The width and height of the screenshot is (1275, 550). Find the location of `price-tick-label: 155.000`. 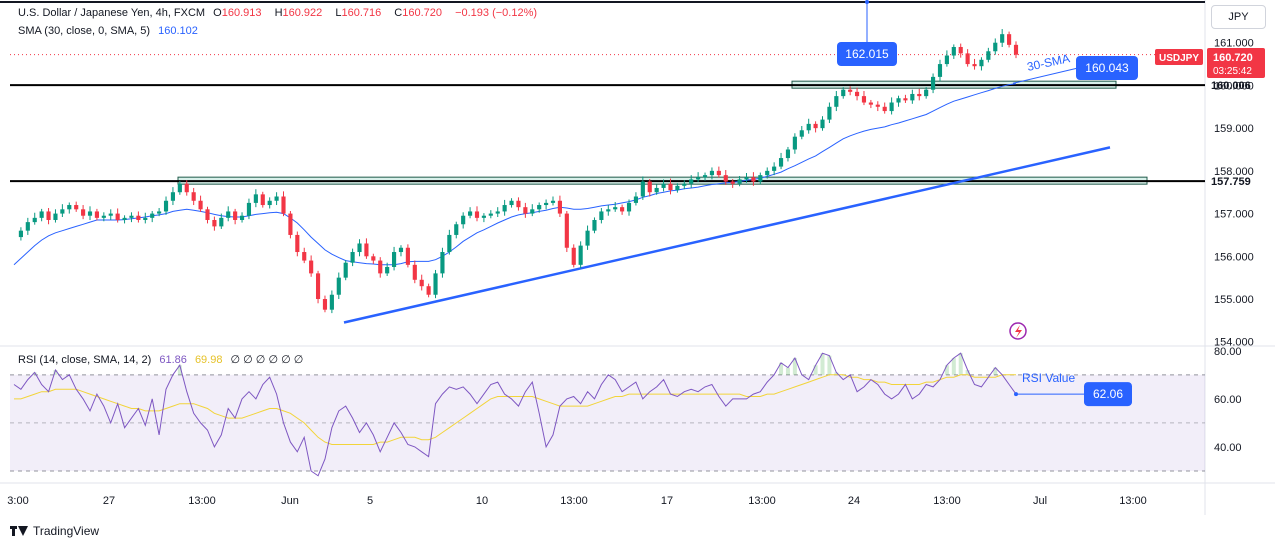

price-tick-label: 155.000 is located at coordinates (1234, 300).